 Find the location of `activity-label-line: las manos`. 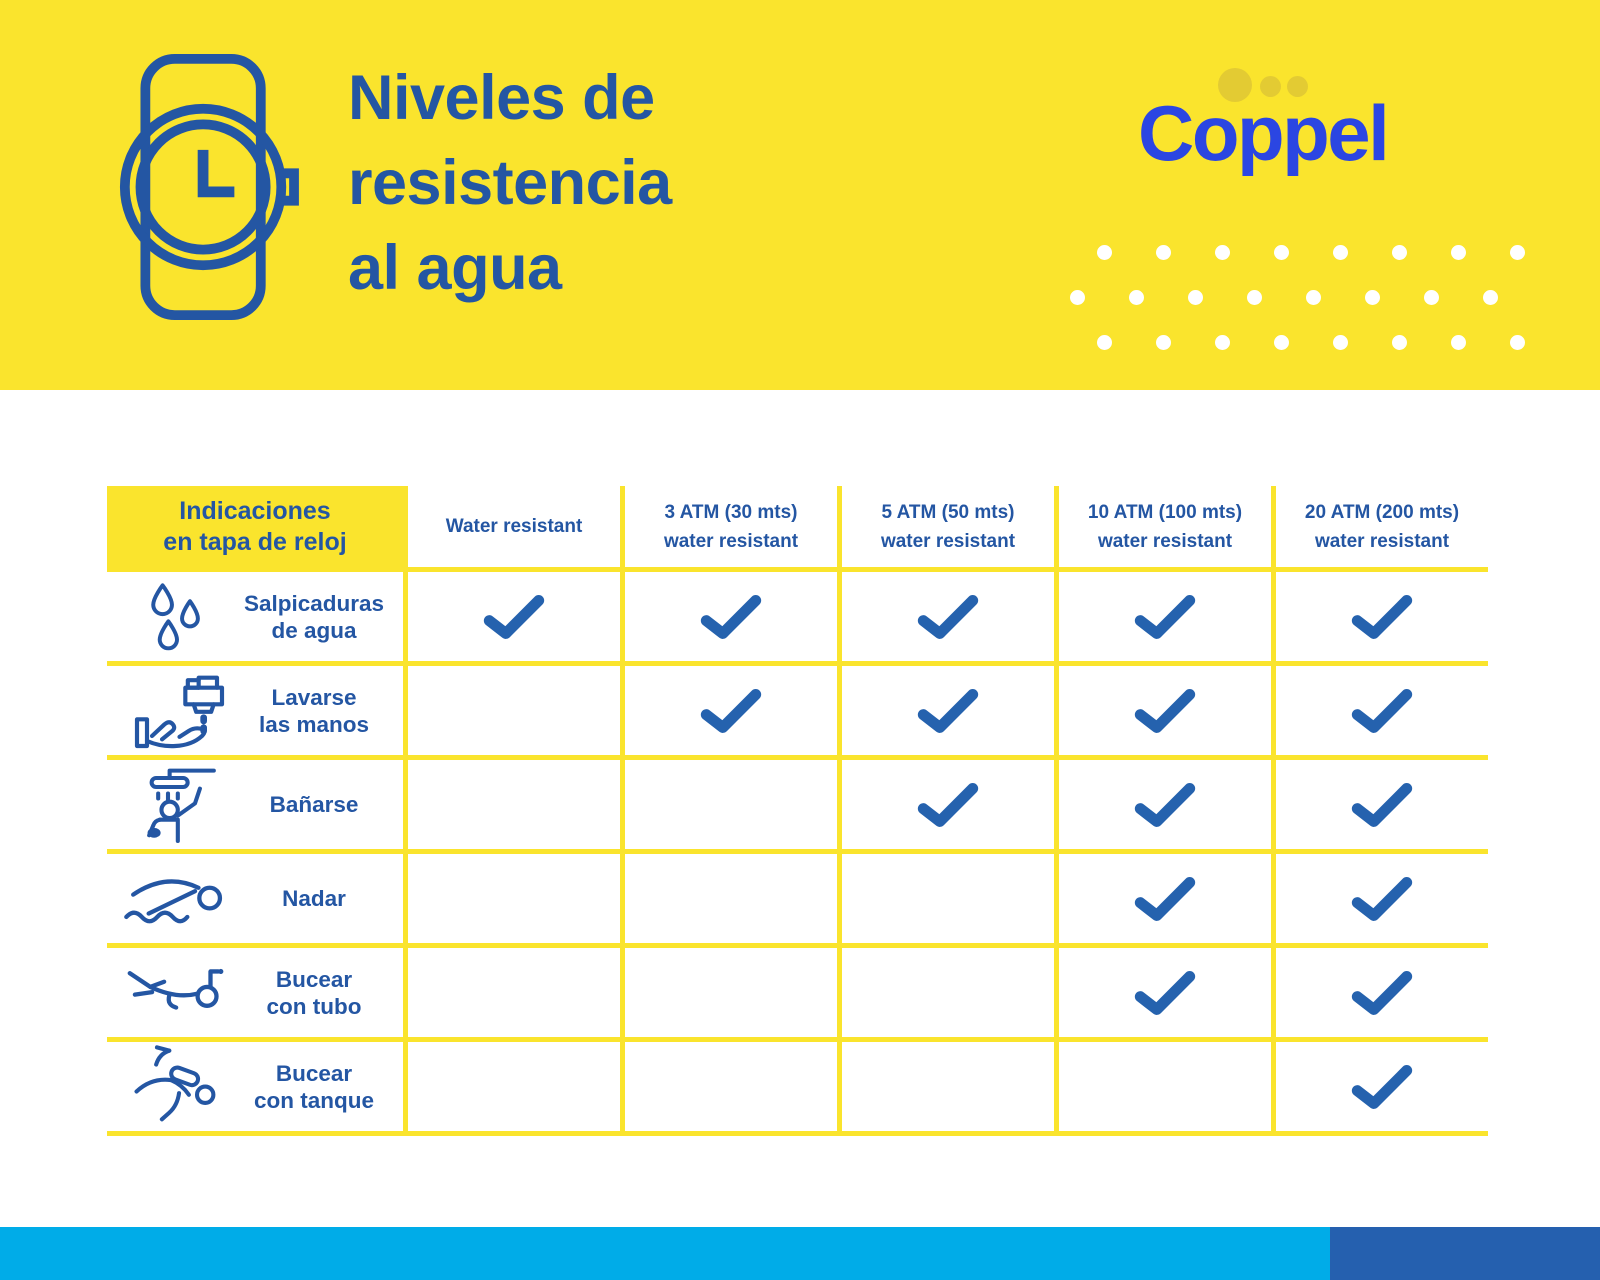

activity-label-line: las manos is located at coordinates (314, 724).